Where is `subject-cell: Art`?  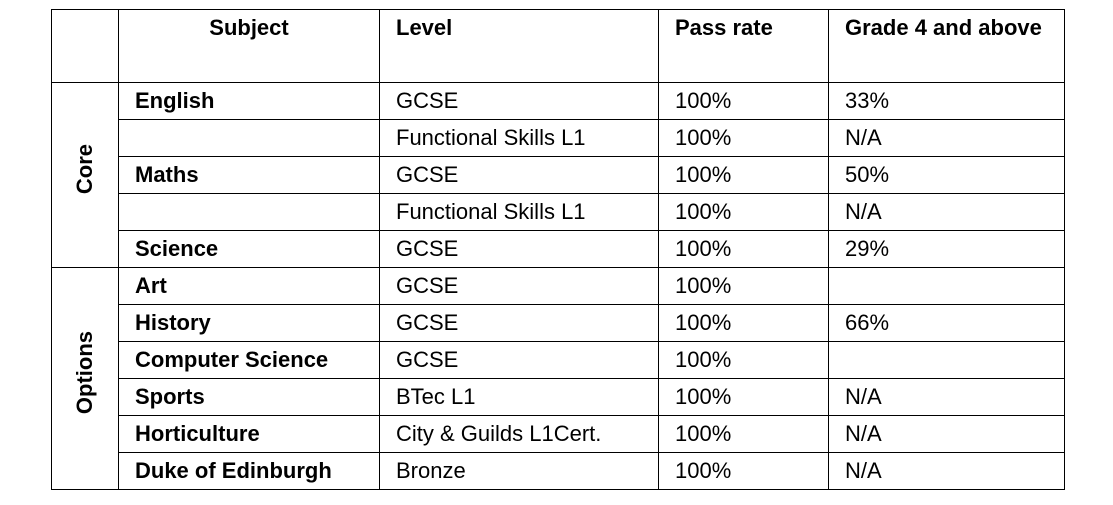 subject-cell: Art is located at coordinates (249, 286).